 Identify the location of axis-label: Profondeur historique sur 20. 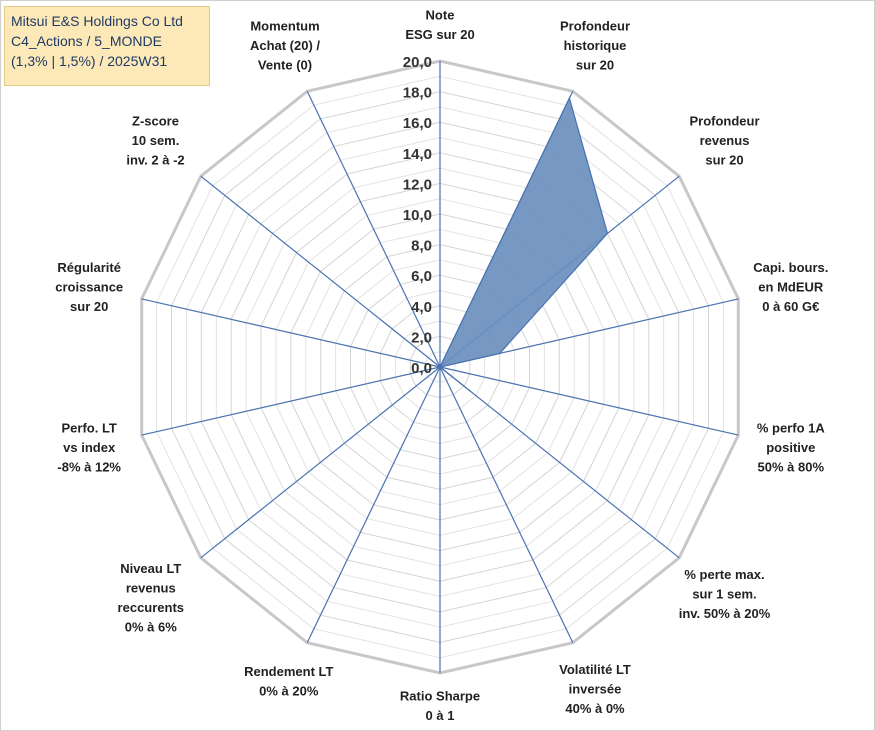
(595, 45).